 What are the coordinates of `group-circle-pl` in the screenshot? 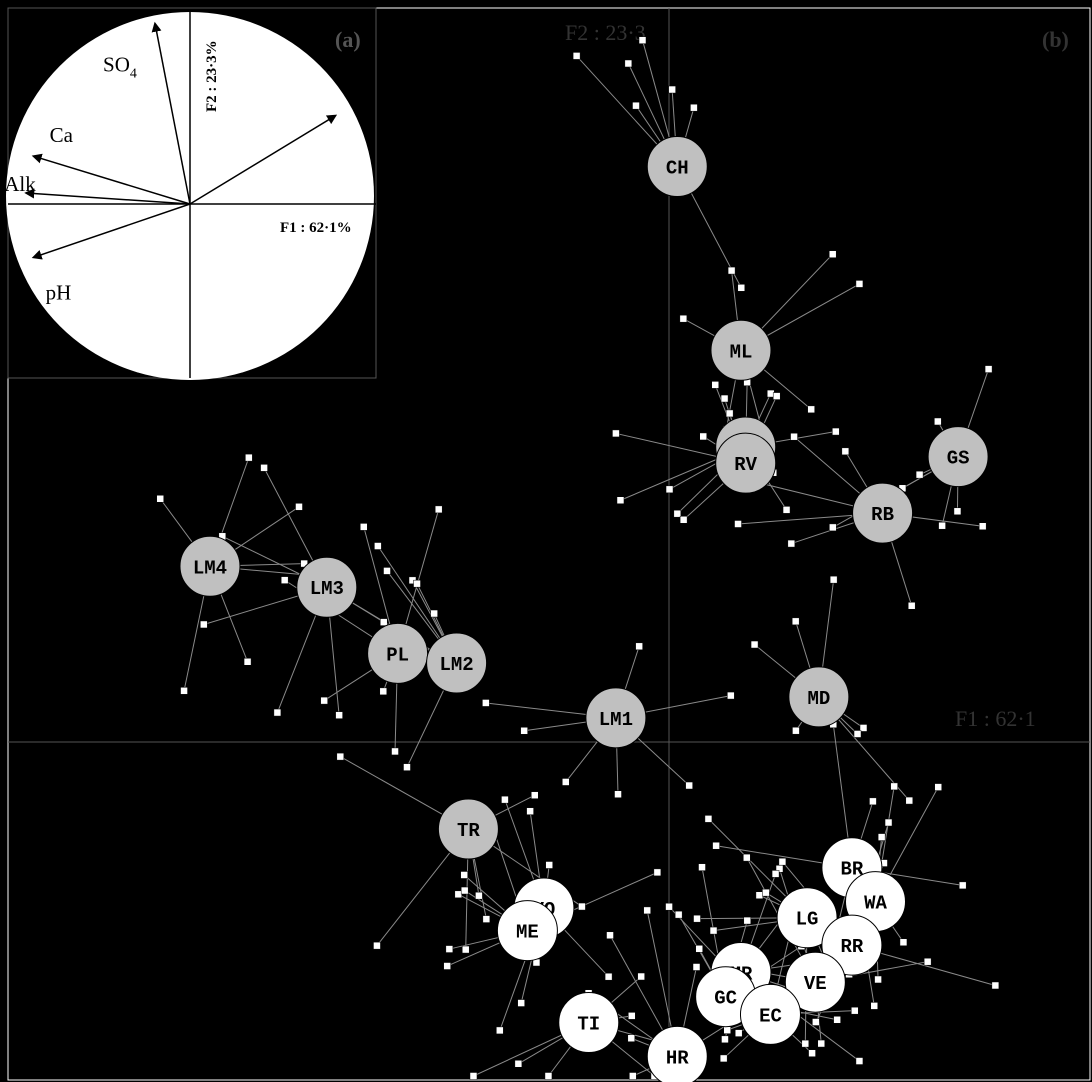 It's located at (398, 653).